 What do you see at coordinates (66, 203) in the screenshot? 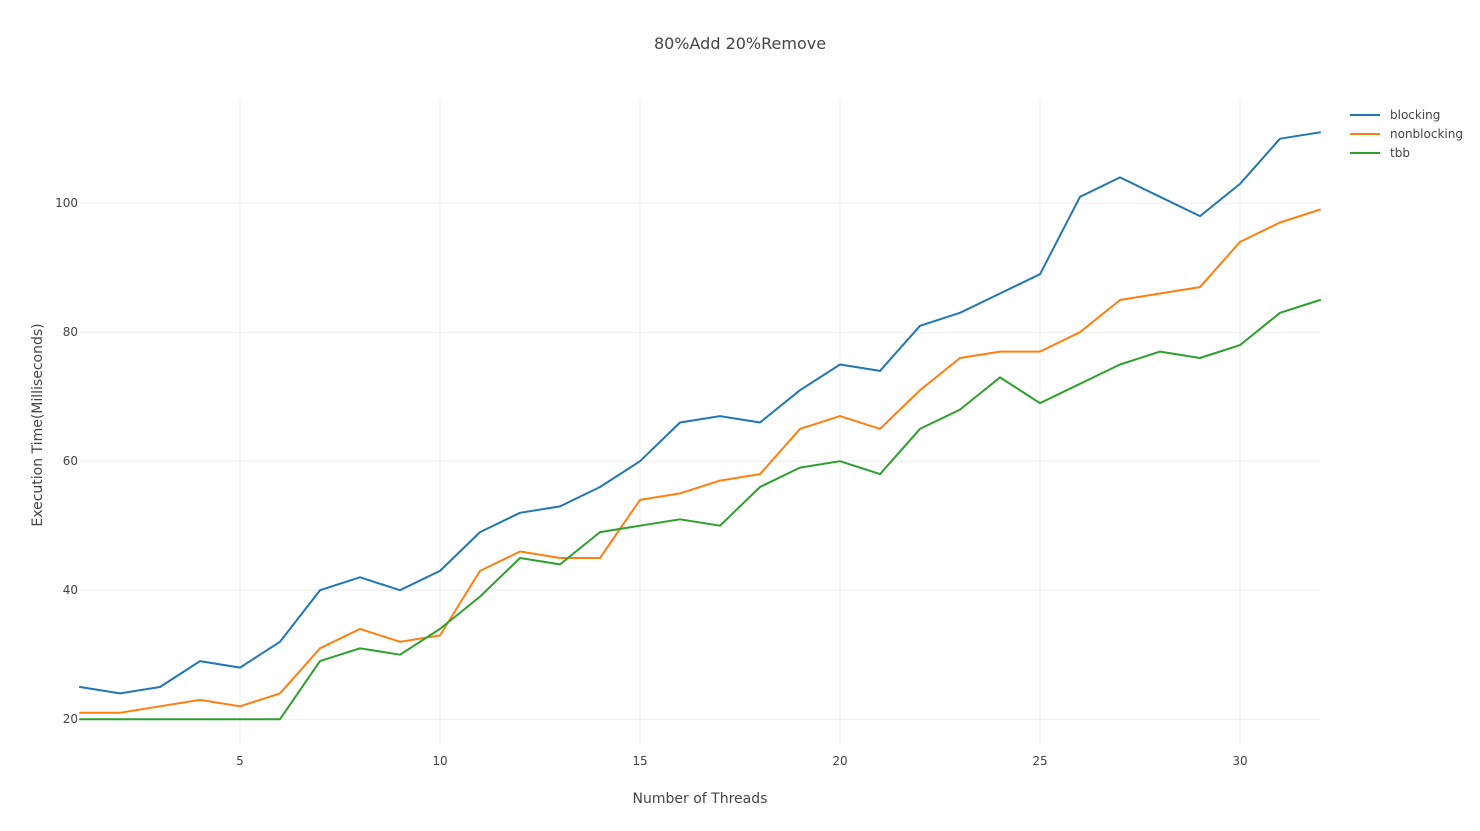
I see `y-tick-label: 100` at bounding box center [66, 203].